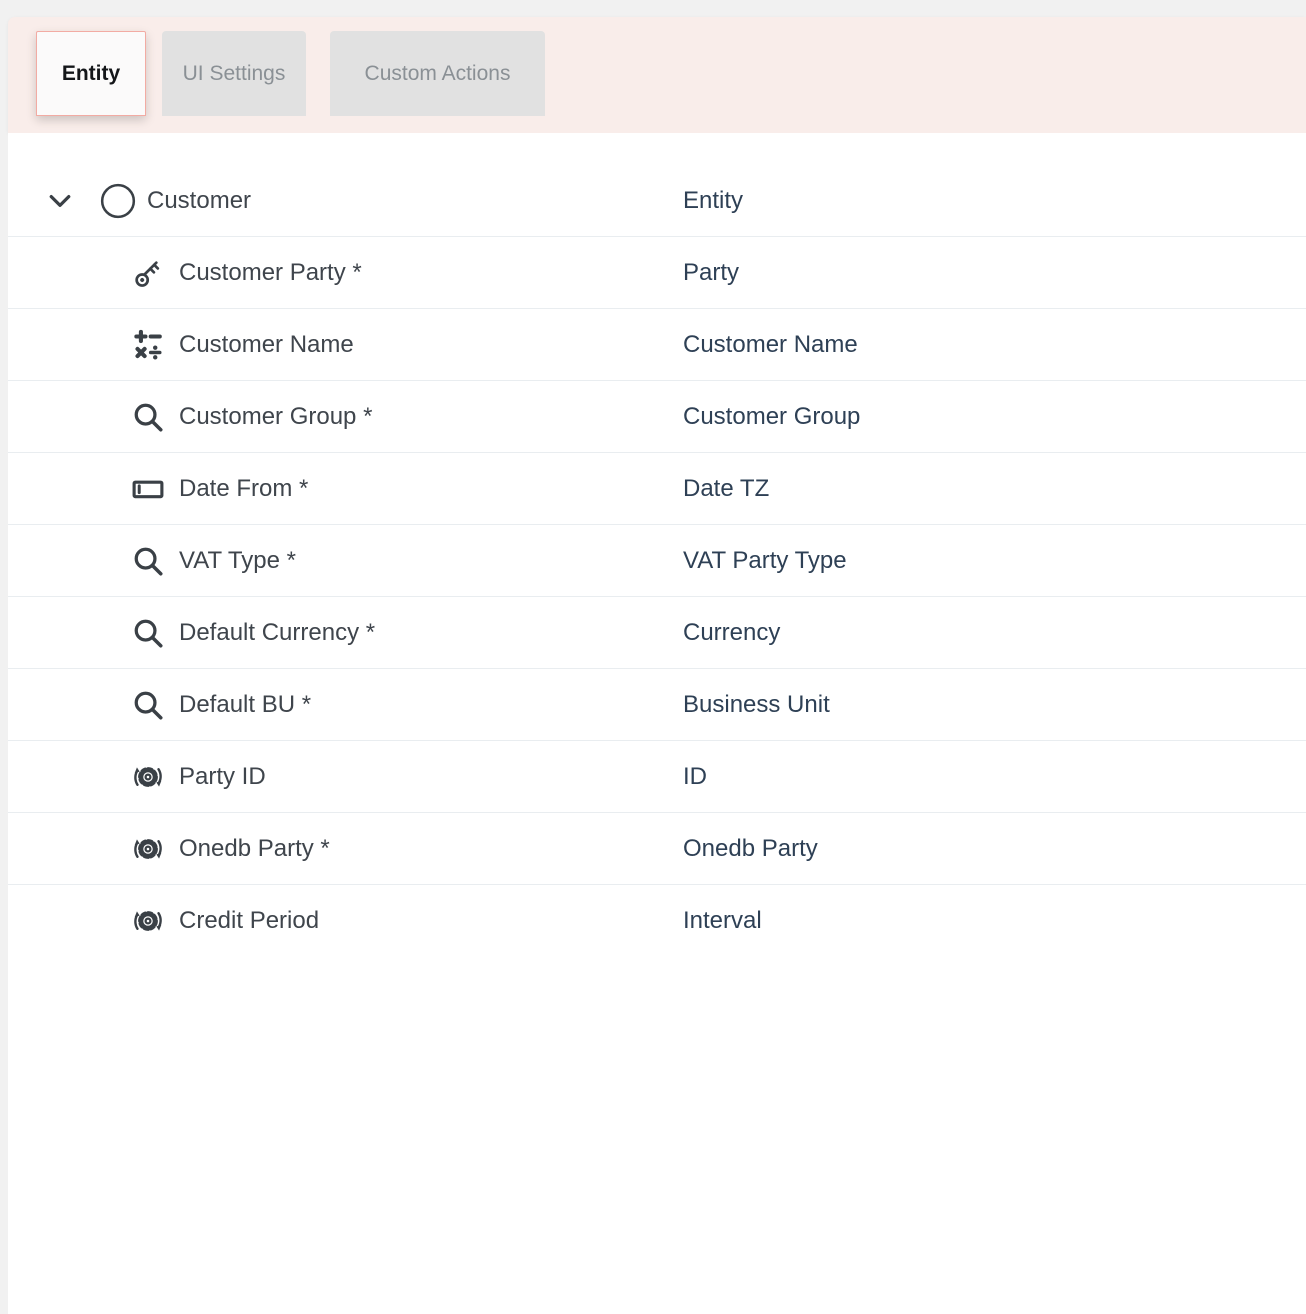  Describe the element at coordinates (345, 777) in the screenshot. I see `field-cell: Party ID` at that location.